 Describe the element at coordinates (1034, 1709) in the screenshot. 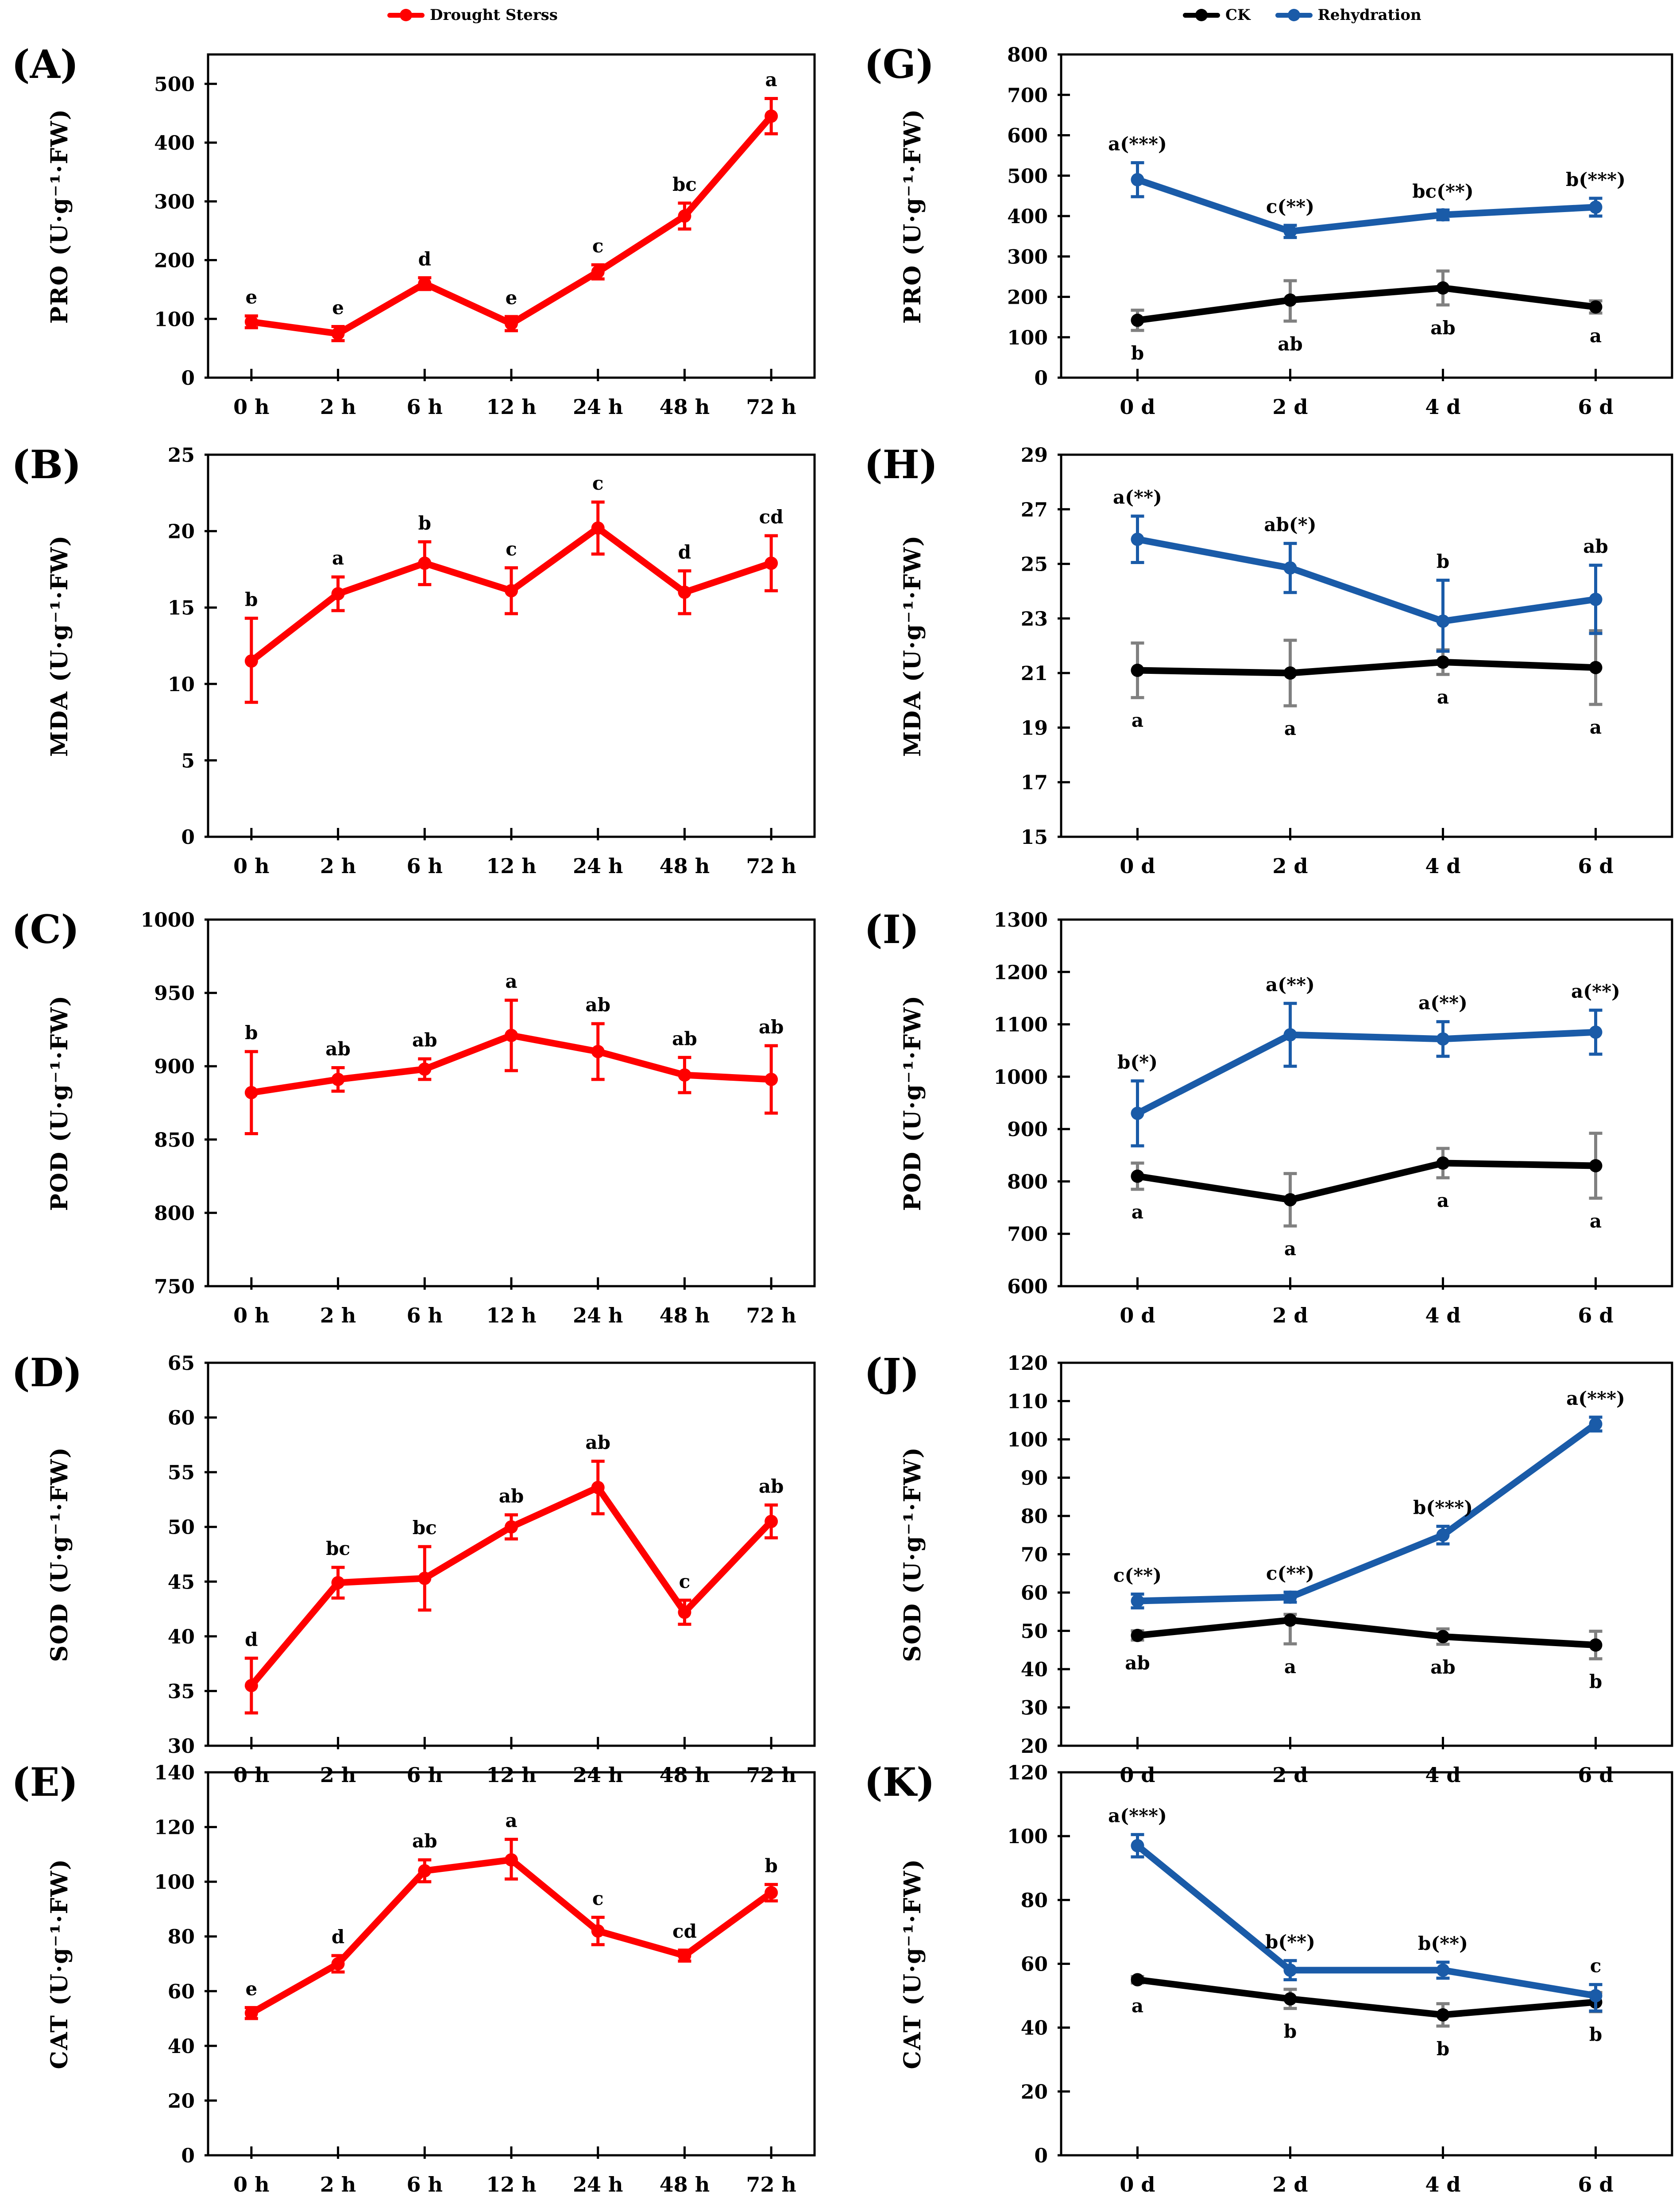

I see `y-tick-label: 30` at that location.